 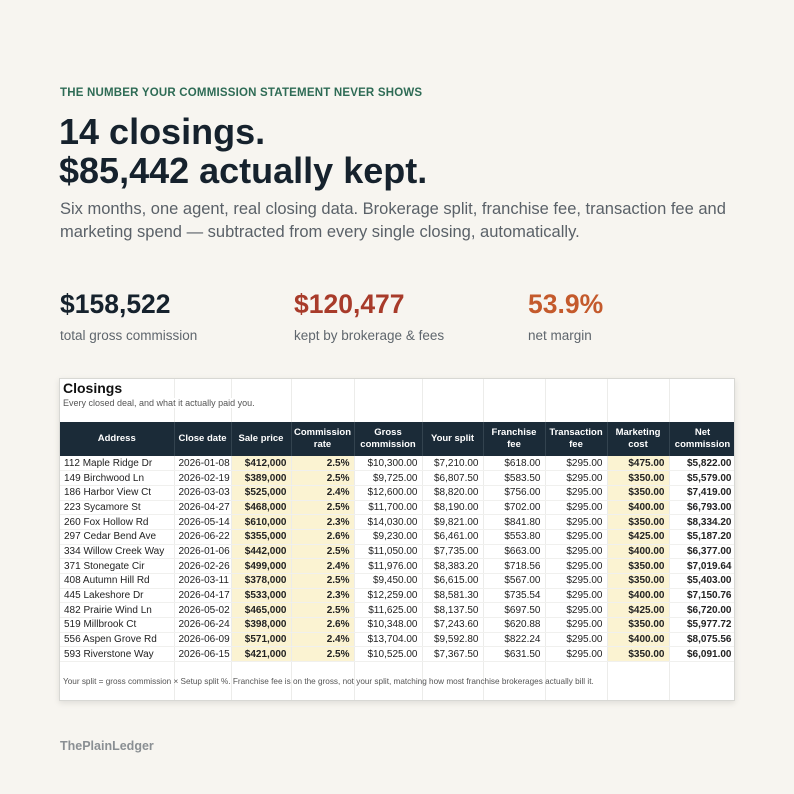 I want to click on sale-price-cell: $525,000, so click(x=261, y=493).